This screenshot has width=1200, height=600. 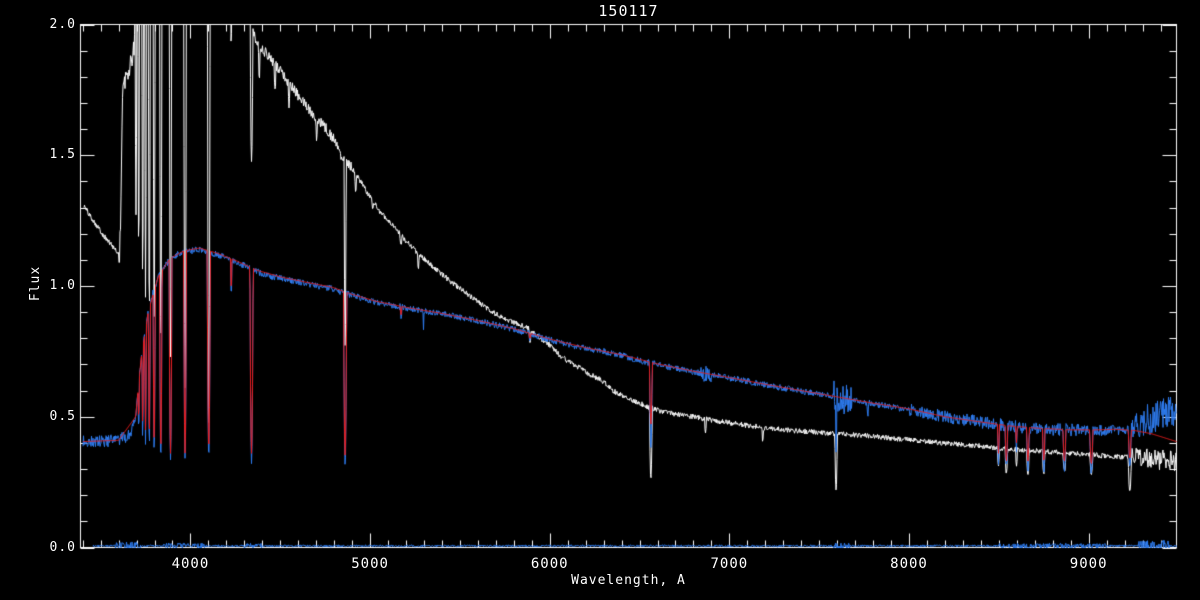 What do you see at coordinates (62, 24) in the screenshot?
I see `y-tick-label: 2.0` at bounding box center [62, 24].